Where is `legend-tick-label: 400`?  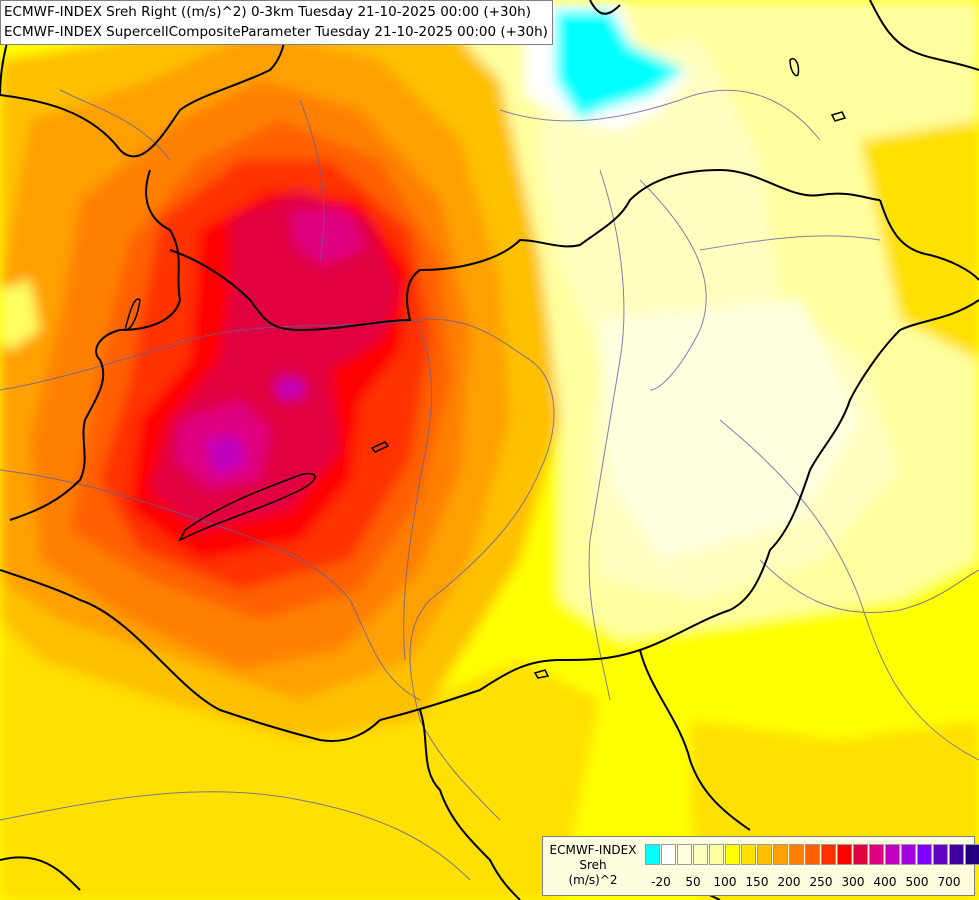
legend-tick-label: 400 is located at coordinates (885, 882).